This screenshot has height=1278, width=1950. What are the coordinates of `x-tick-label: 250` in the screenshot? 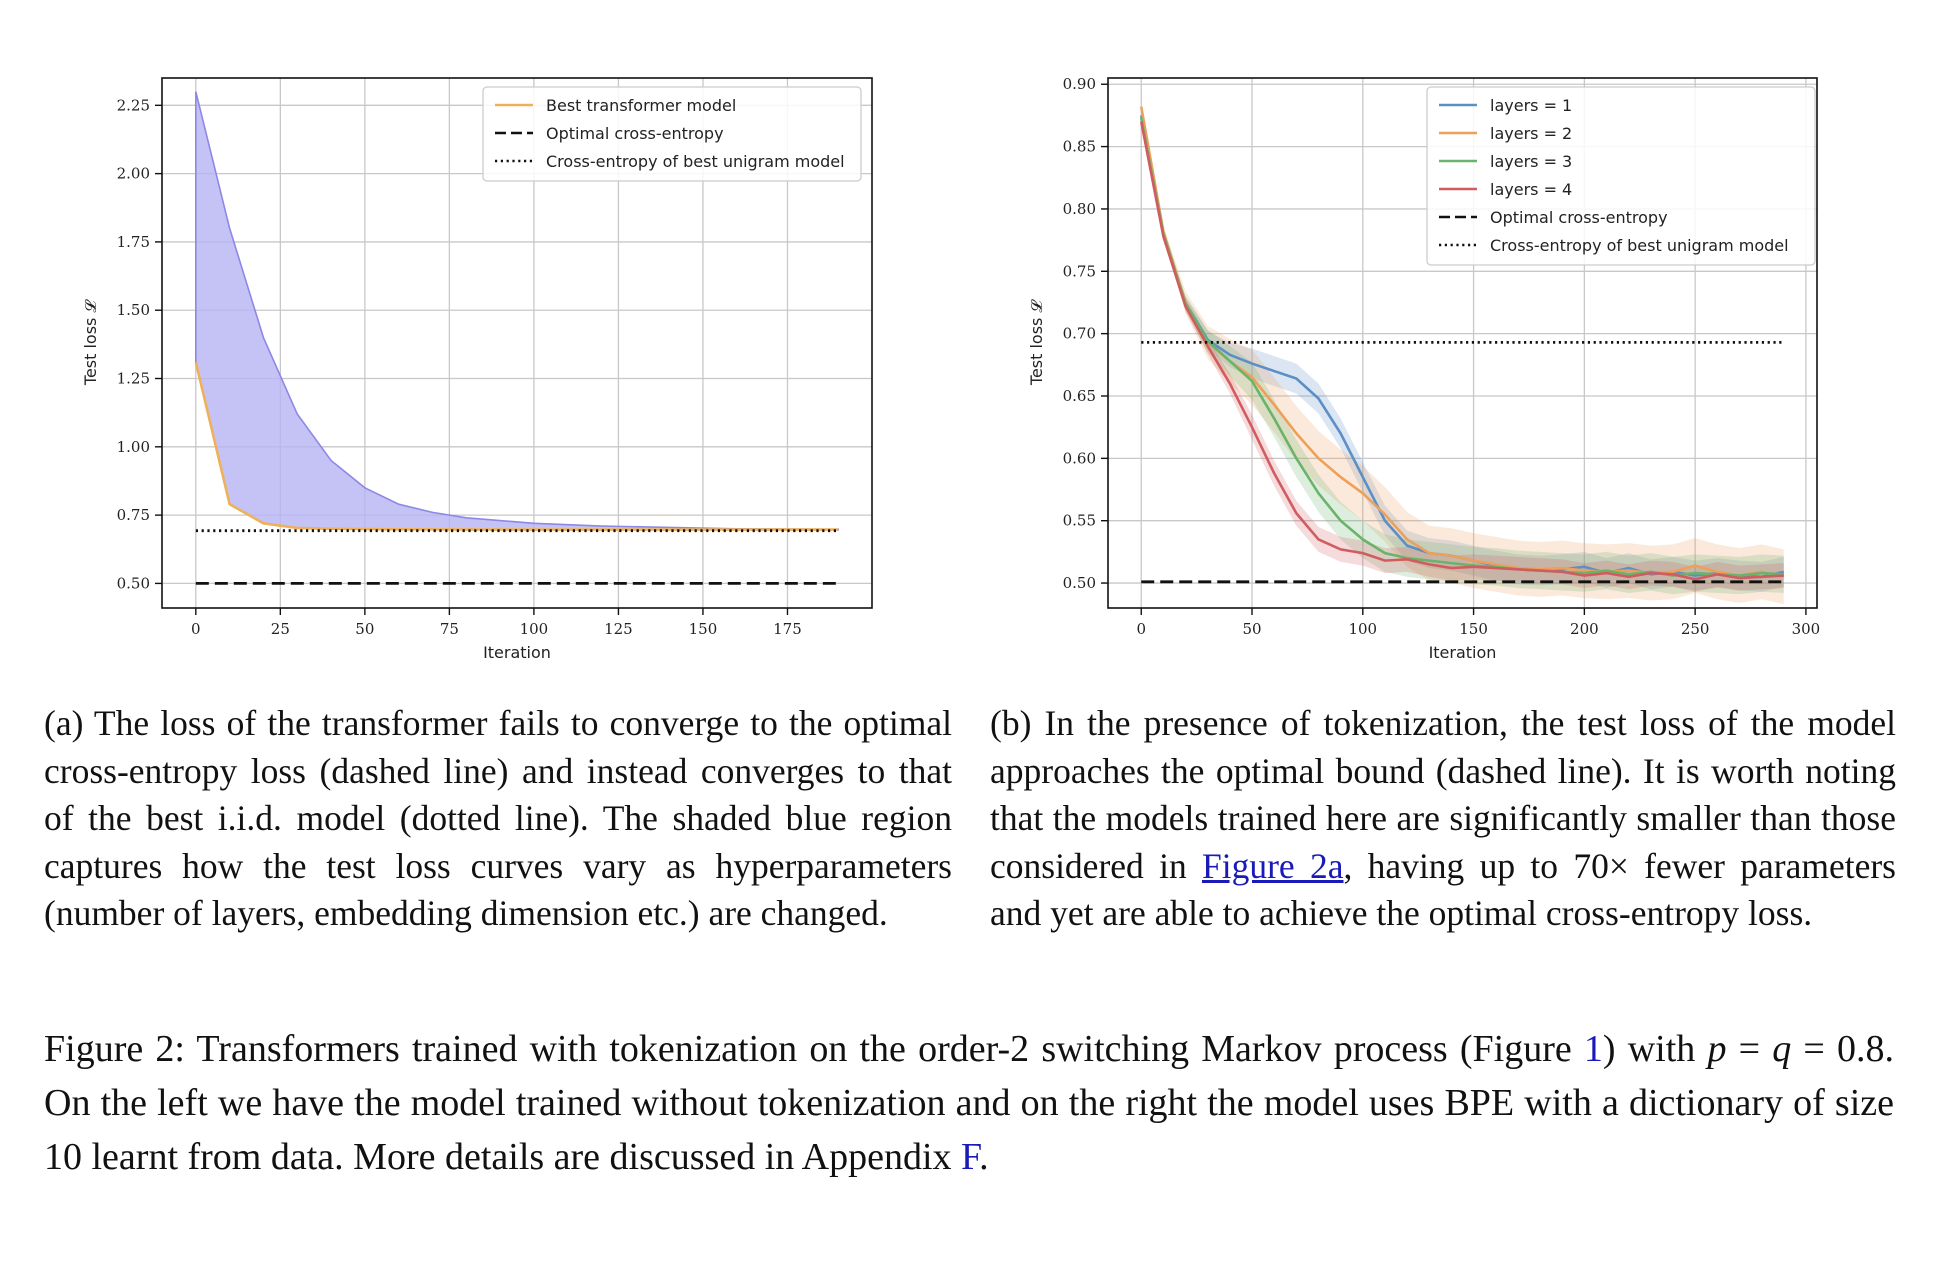 It's located at (1695, 629).